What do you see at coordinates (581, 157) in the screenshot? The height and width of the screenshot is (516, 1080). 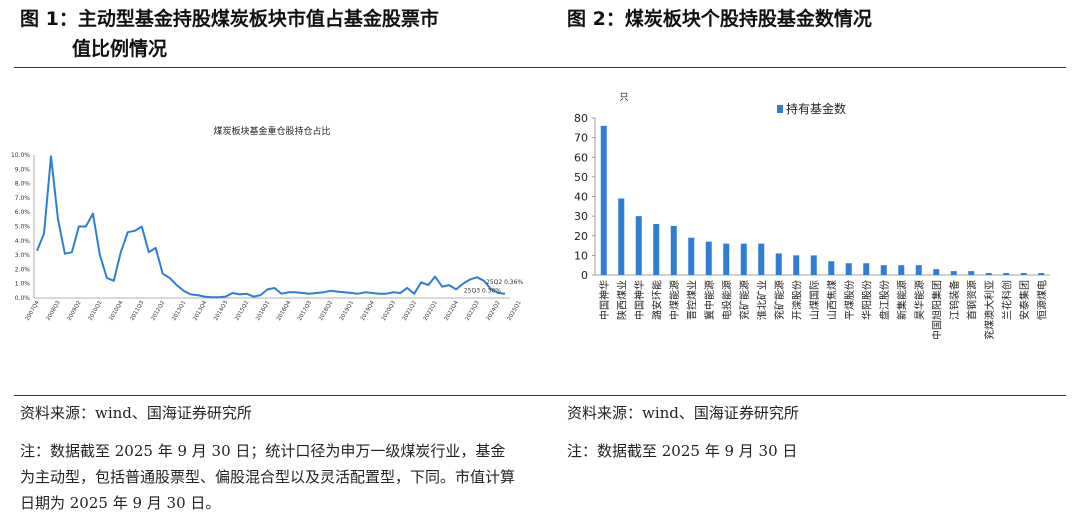 I see `chart2-y-tick-label: 60` at bounding box center [581, 157].